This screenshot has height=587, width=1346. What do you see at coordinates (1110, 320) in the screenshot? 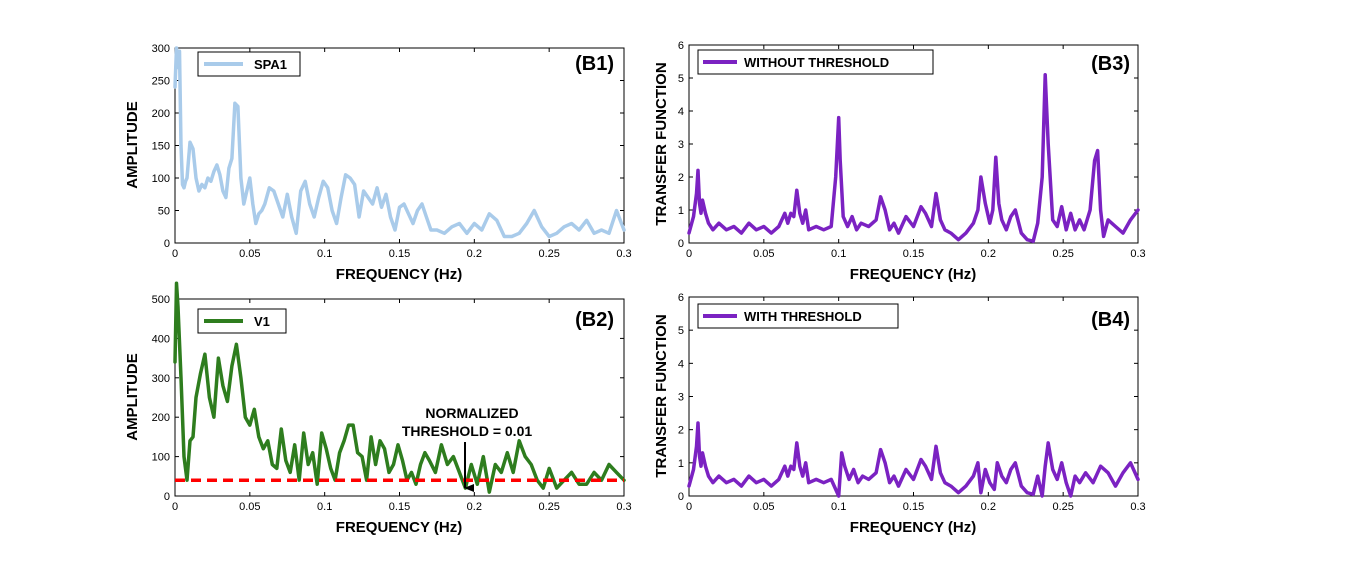
I see `panel-tag: (B4)` at bounding box center [1110, 320].